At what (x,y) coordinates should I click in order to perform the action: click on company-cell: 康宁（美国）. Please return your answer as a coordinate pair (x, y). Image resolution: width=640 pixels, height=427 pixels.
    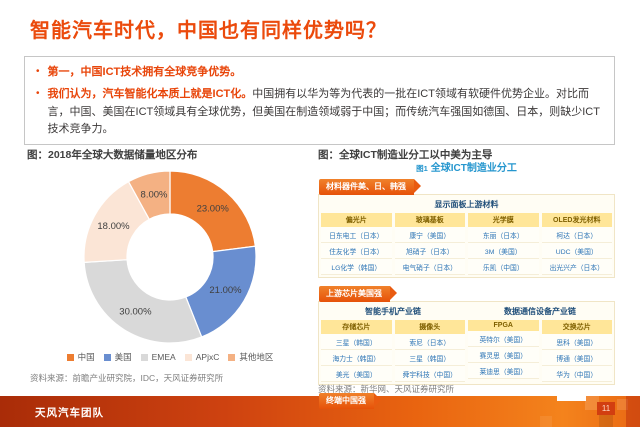
    Looking at the image, I should click on (429, 235).